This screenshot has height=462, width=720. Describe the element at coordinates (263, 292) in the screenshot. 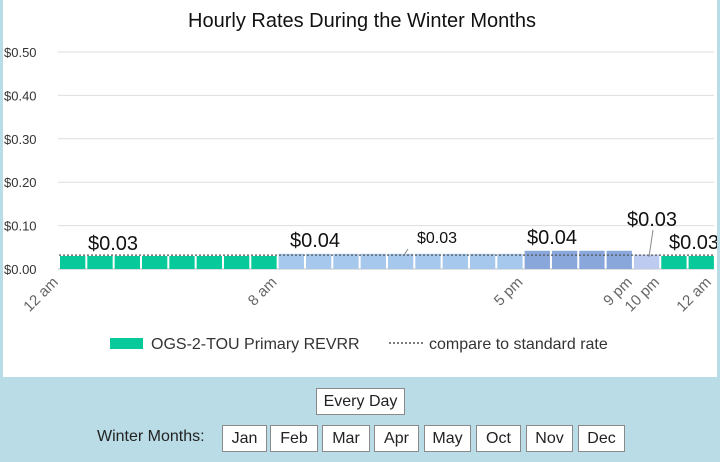

I see `x-tick-label: 8 am` at that location.